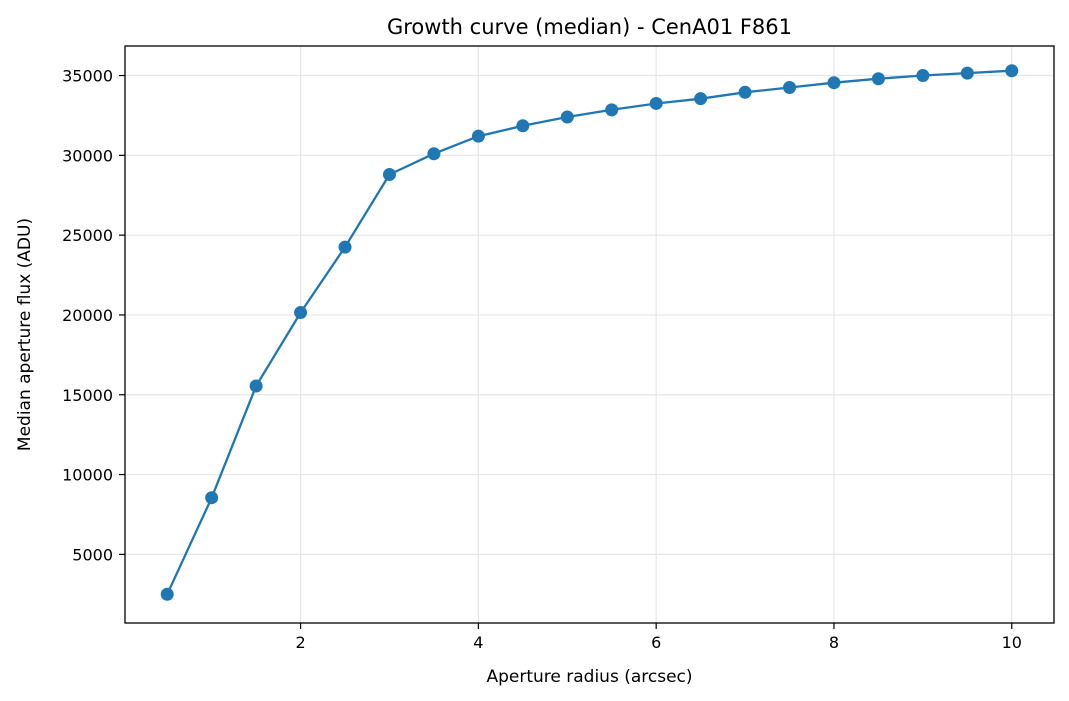  Describe the element at coordinates (834, 642) in the screenshot. I see `x-tick-label: 8` at that location.